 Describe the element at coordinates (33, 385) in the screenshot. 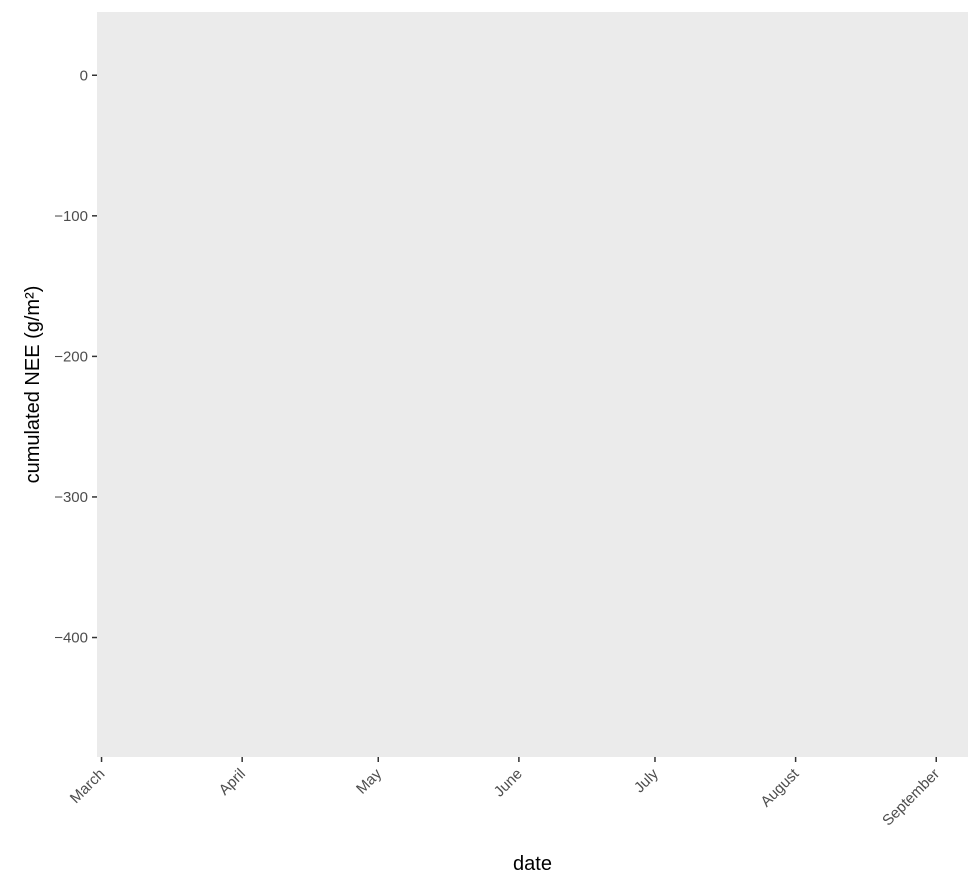

I see `y-axis-title: cumulated NEE (g/m²)` at that location.